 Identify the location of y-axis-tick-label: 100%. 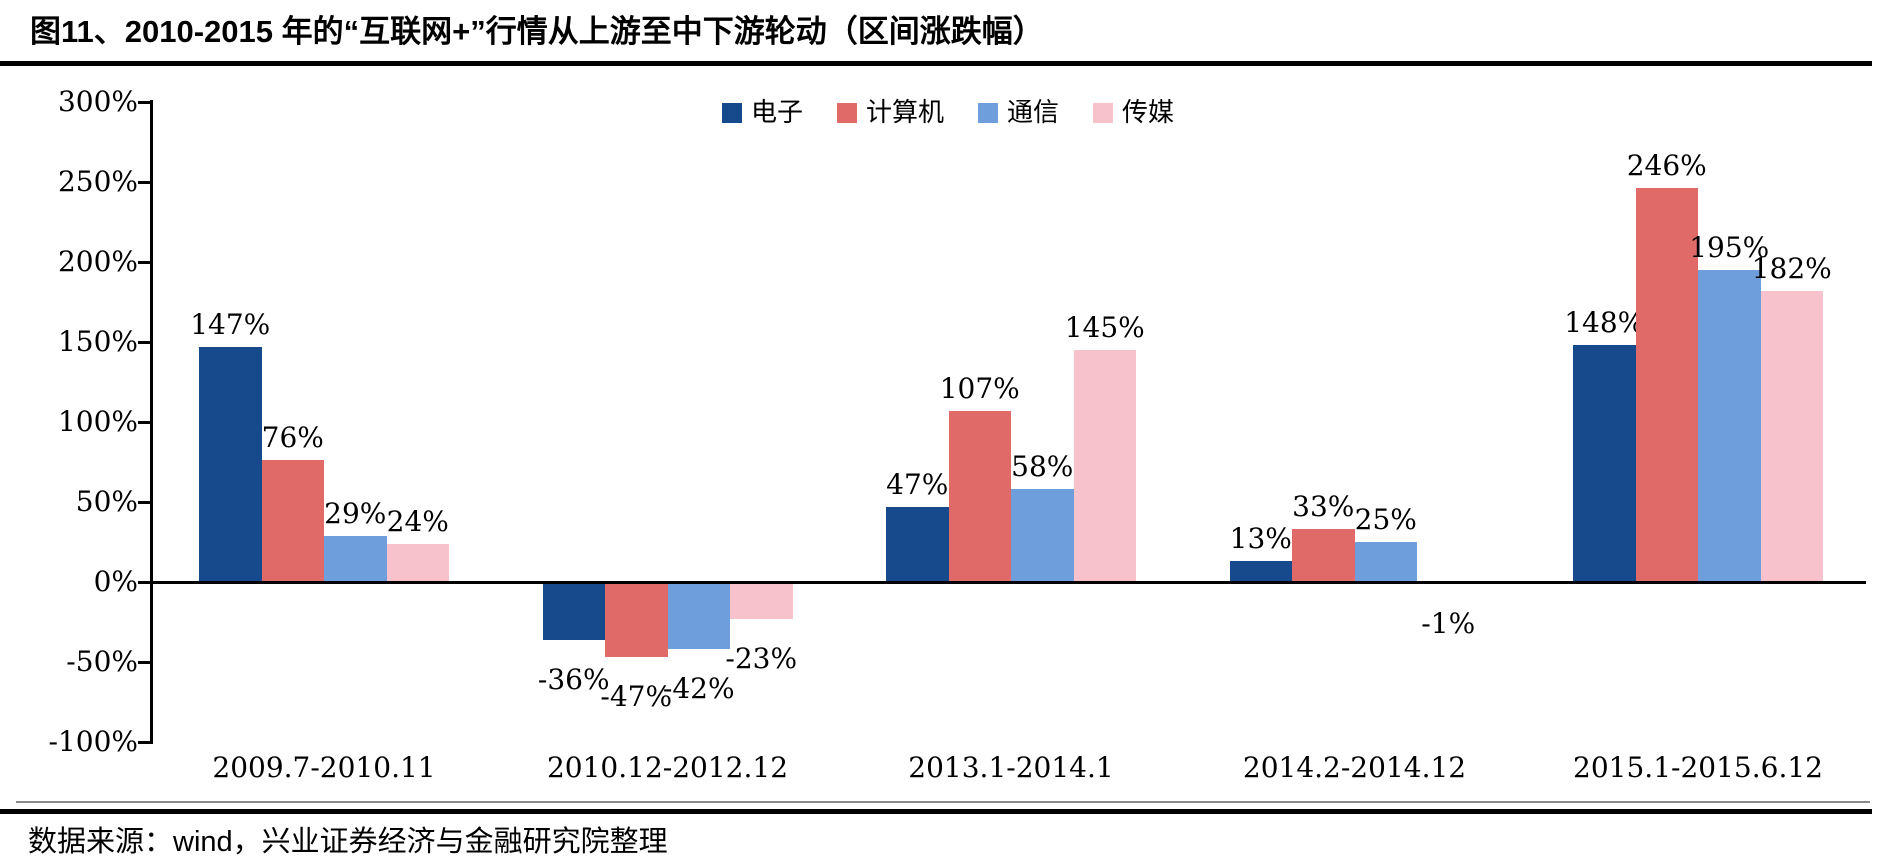
(97, 421).